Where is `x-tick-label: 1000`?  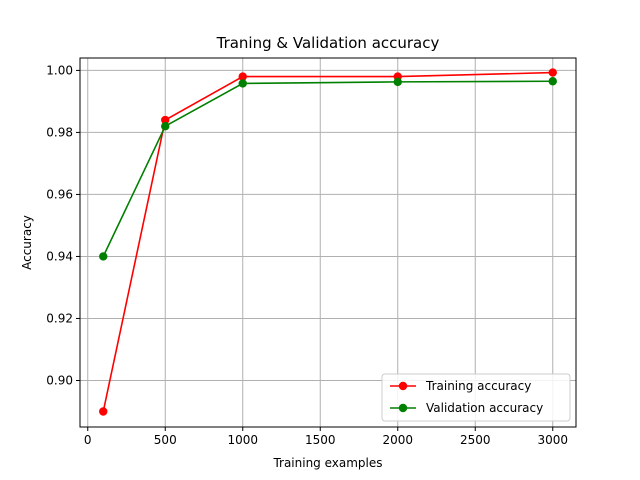 x-tick-label: 1000 is located at coordinates (242, 440).